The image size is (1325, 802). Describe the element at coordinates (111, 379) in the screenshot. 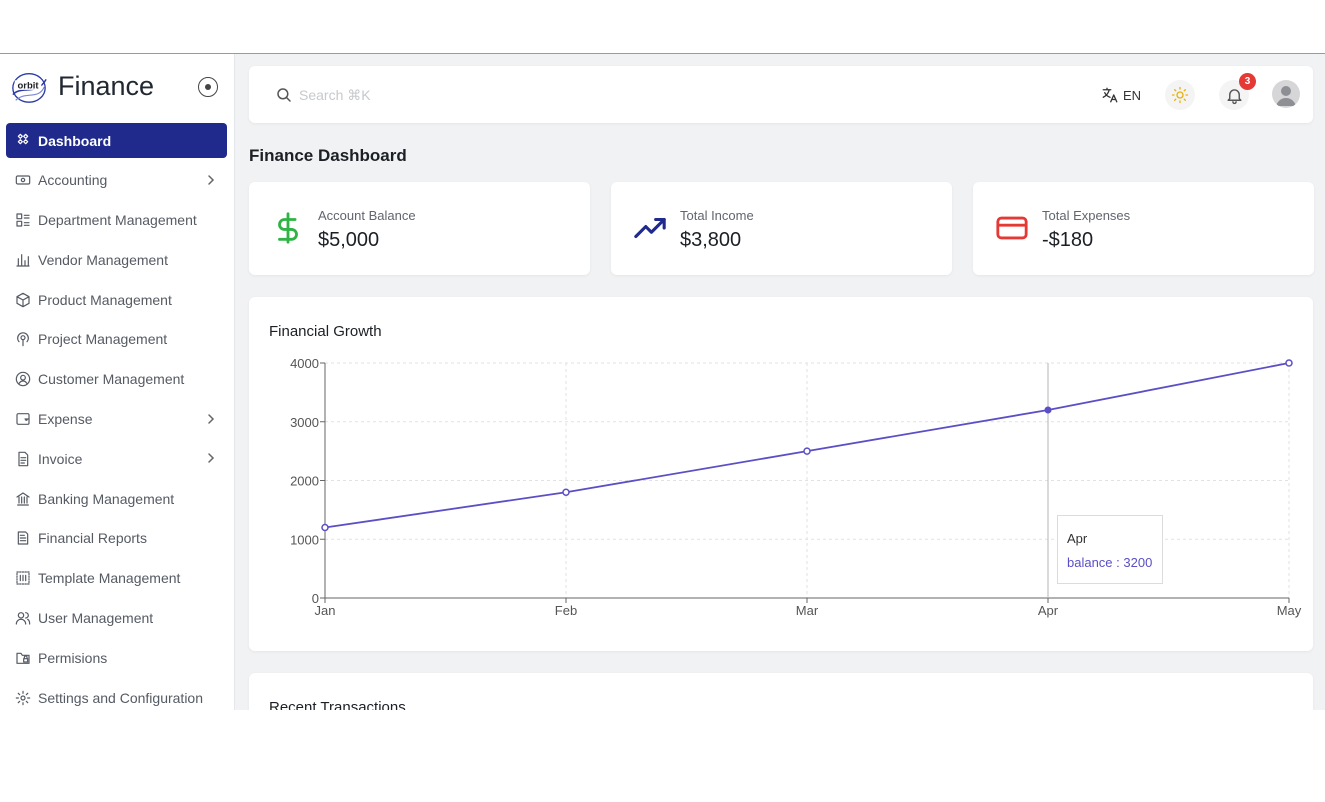

I see `sidebar-item-label: Customer Management` at that location.